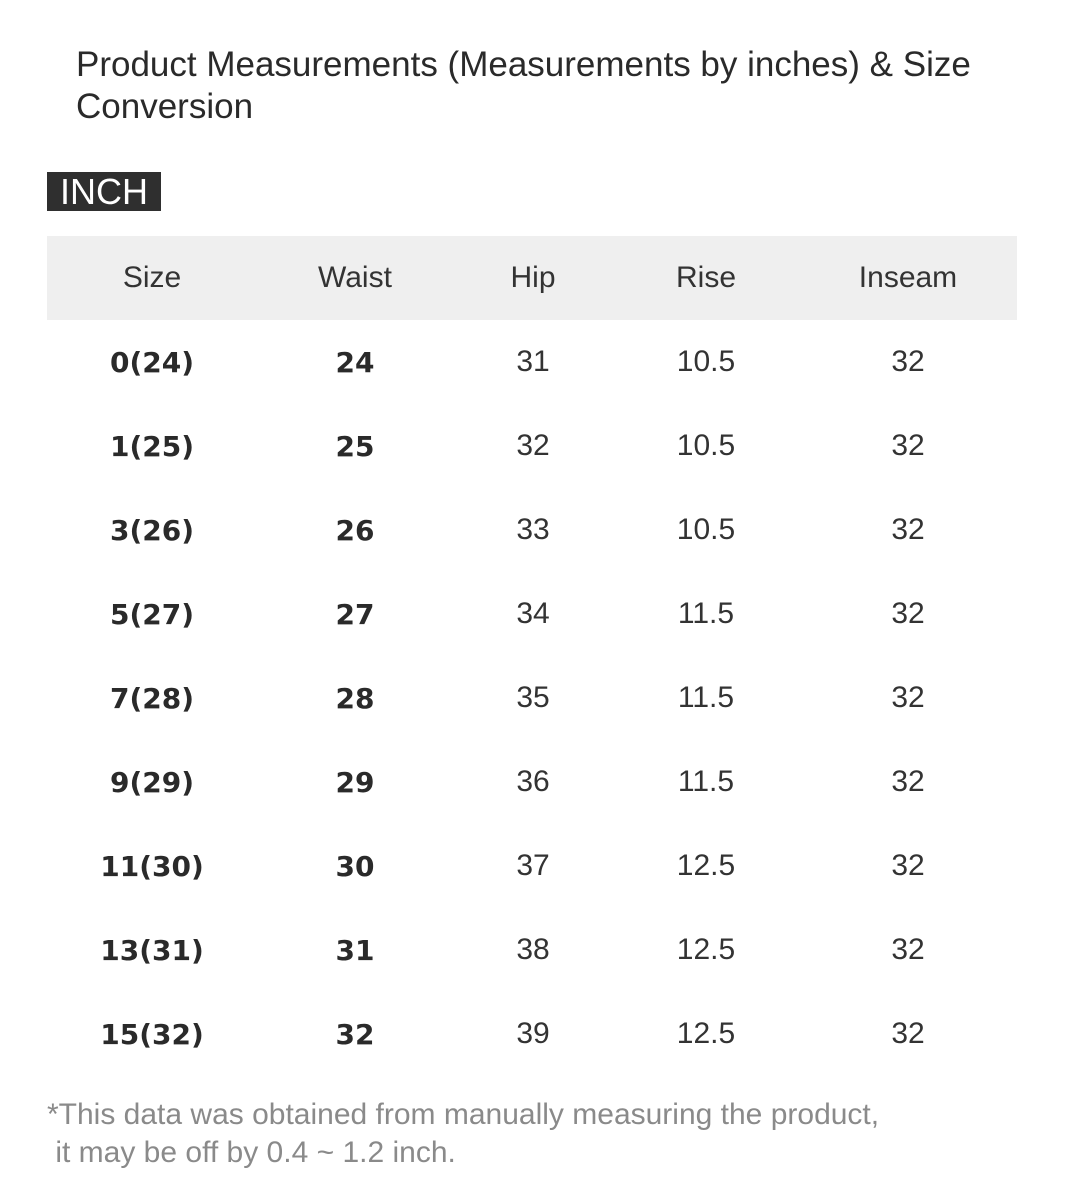  I want to click on cell-size: 0(24), so click(152, 362).